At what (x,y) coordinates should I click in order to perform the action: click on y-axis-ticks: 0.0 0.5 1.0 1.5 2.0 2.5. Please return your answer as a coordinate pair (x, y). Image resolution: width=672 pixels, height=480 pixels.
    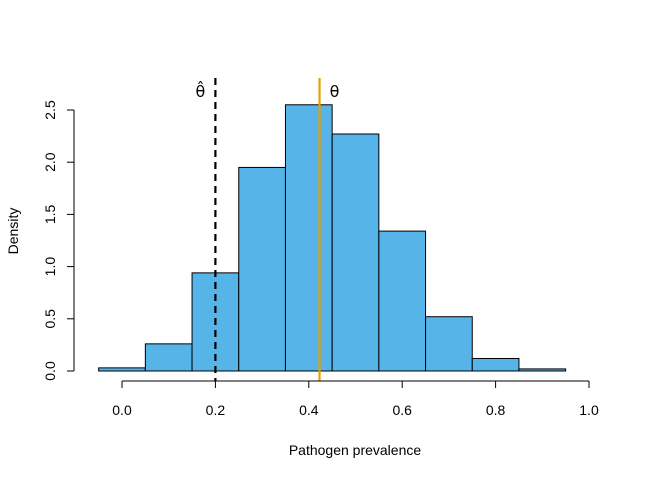
    Looking at the image, I should click on (58, 240).